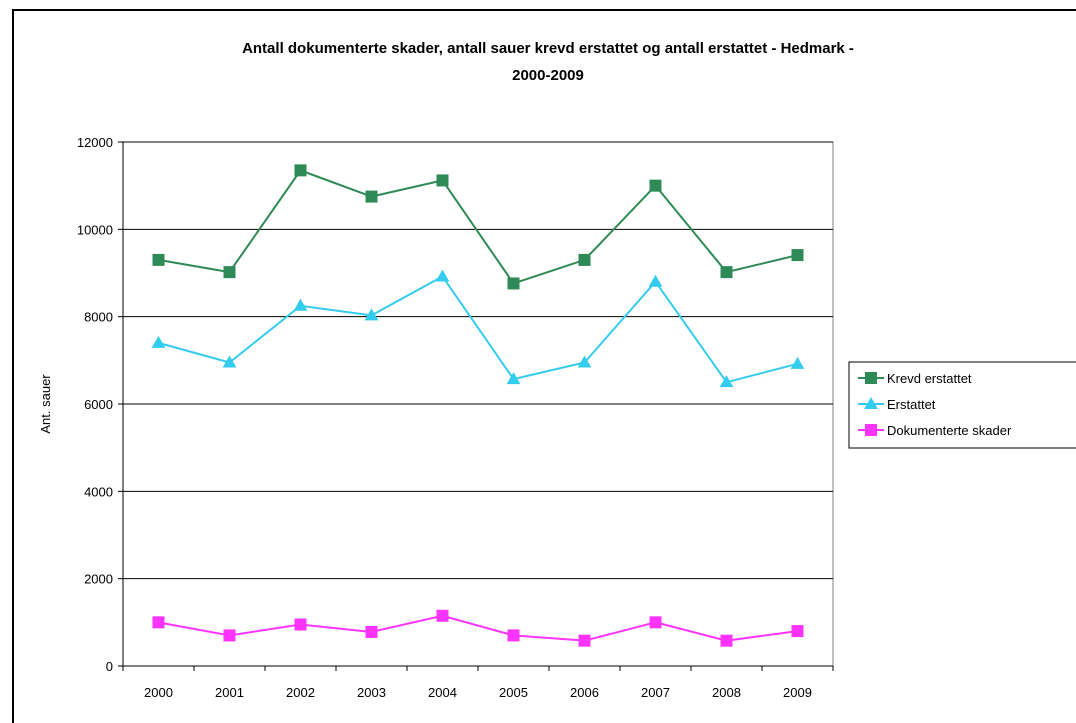  Describe the element at coordinates (229, 692) in the screenshot. I see `x-tick-label: 2001` at that location.